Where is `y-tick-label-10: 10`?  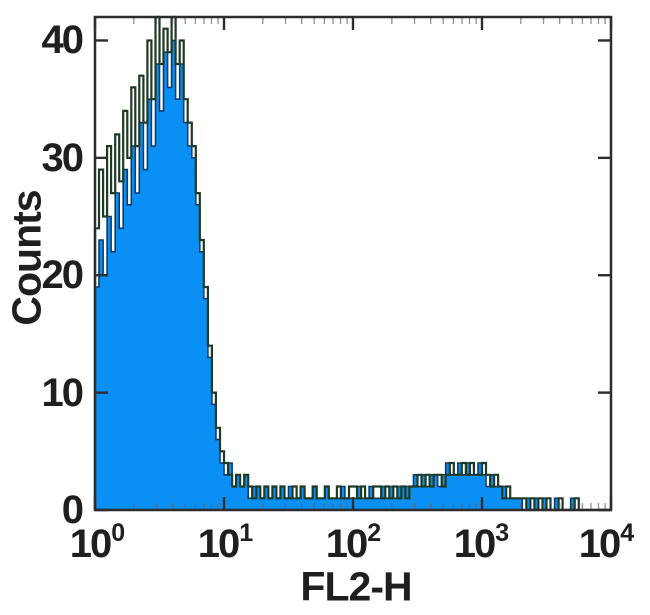
y-tick-label-10: 10 is located at coordinates (63, 393).